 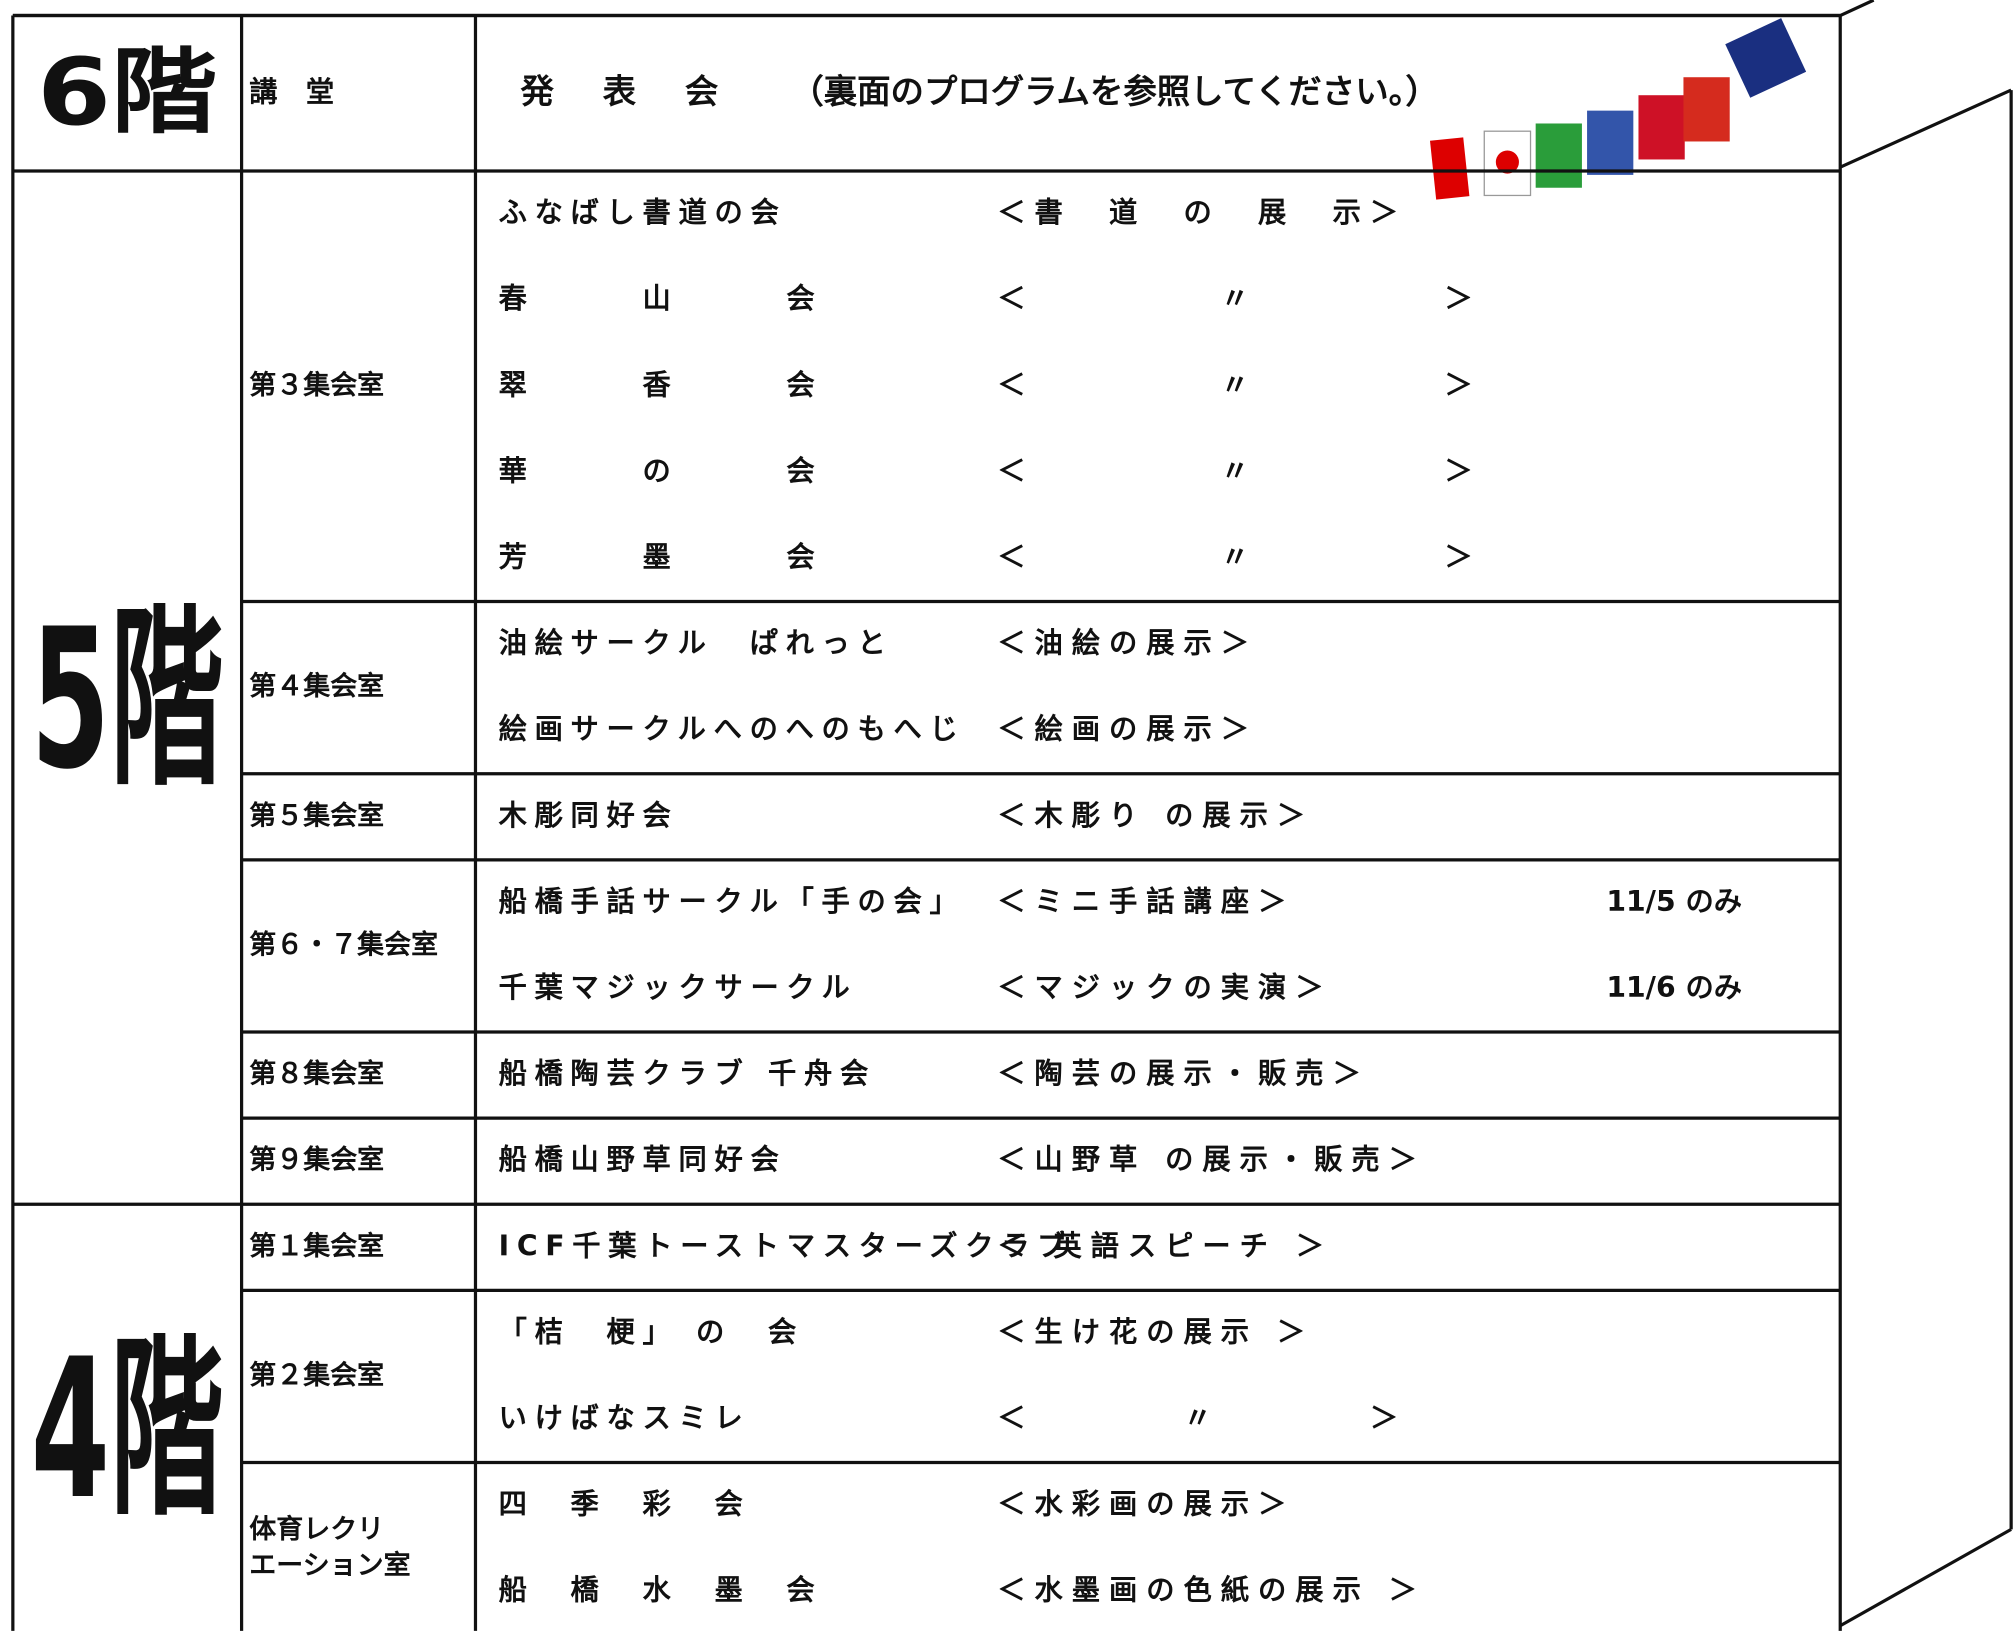 I want to click on group-name: 油絵サークル ぱれっと, so click(x=696, y=643).